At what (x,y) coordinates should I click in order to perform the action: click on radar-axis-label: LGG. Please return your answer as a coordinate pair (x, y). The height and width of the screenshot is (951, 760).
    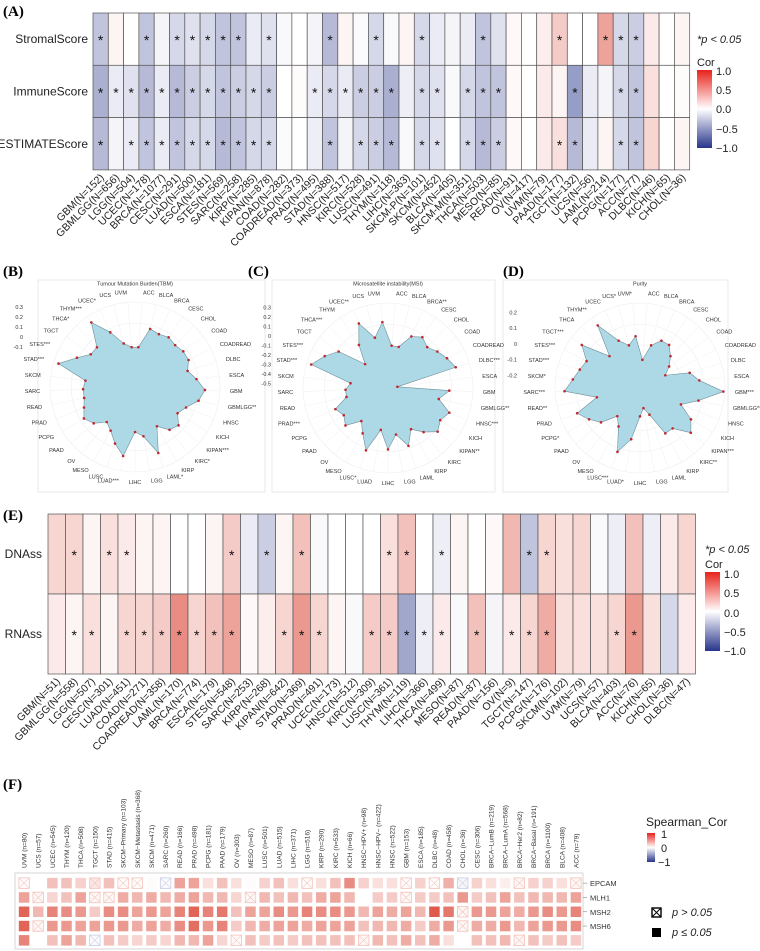
    Looking at the image, I should click on (662, 483).